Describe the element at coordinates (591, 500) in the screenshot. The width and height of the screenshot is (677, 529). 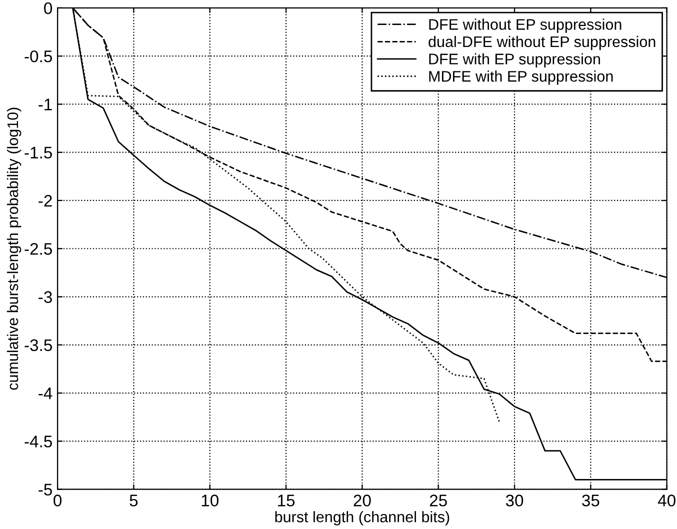
I see `x-tick-label: 35` at that location.